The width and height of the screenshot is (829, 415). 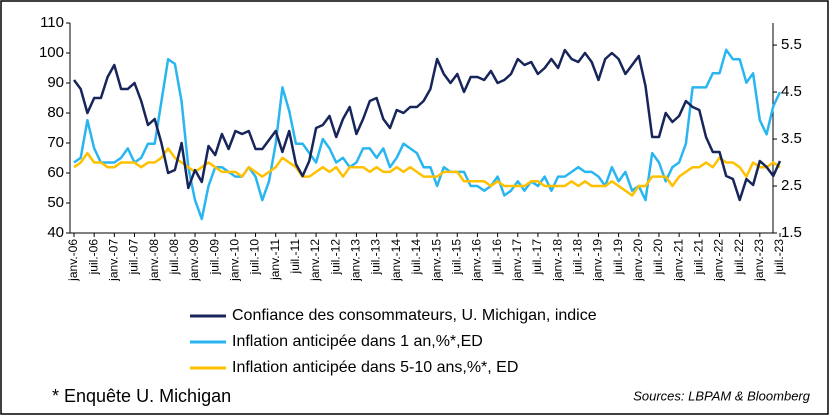 I want to click on x-tick-label: juil.-18, so click(x=577, y=257).